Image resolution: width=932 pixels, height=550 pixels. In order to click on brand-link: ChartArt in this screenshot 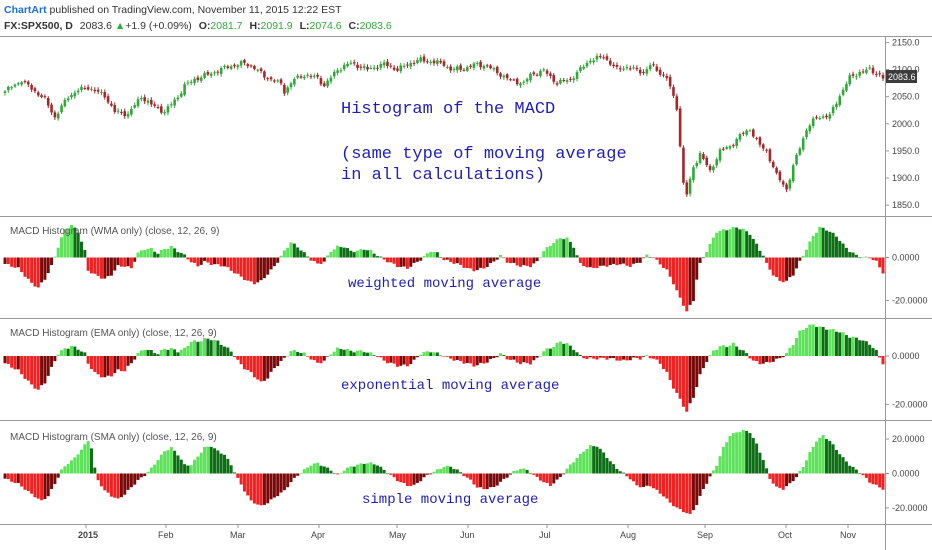, I will do `click(25, 10)`.